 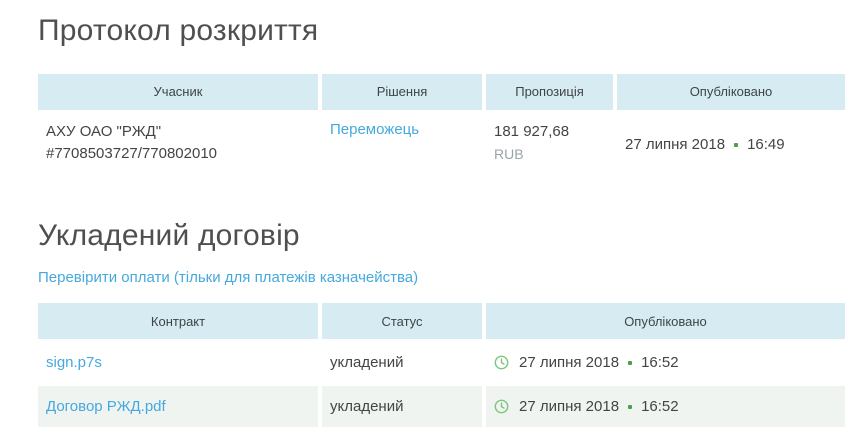 What do you see at coordinates (106, 406) in the screenshot?
I see `contract-file-link: Договор РЖД.pdf` at bounding box center [106, 406].